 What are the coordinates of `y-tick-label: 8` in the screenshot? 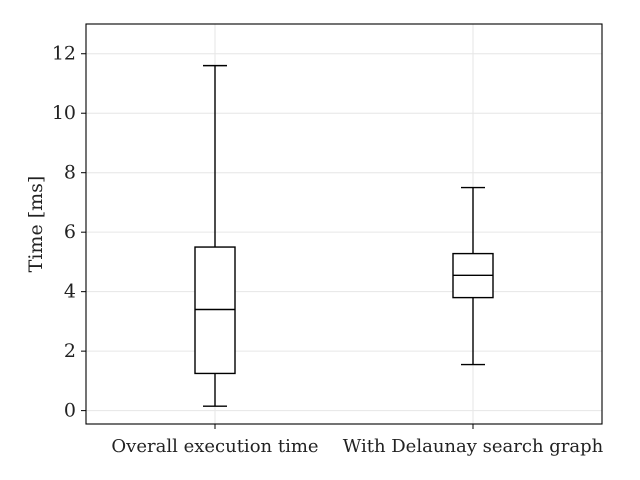 It's located at (70, 173).